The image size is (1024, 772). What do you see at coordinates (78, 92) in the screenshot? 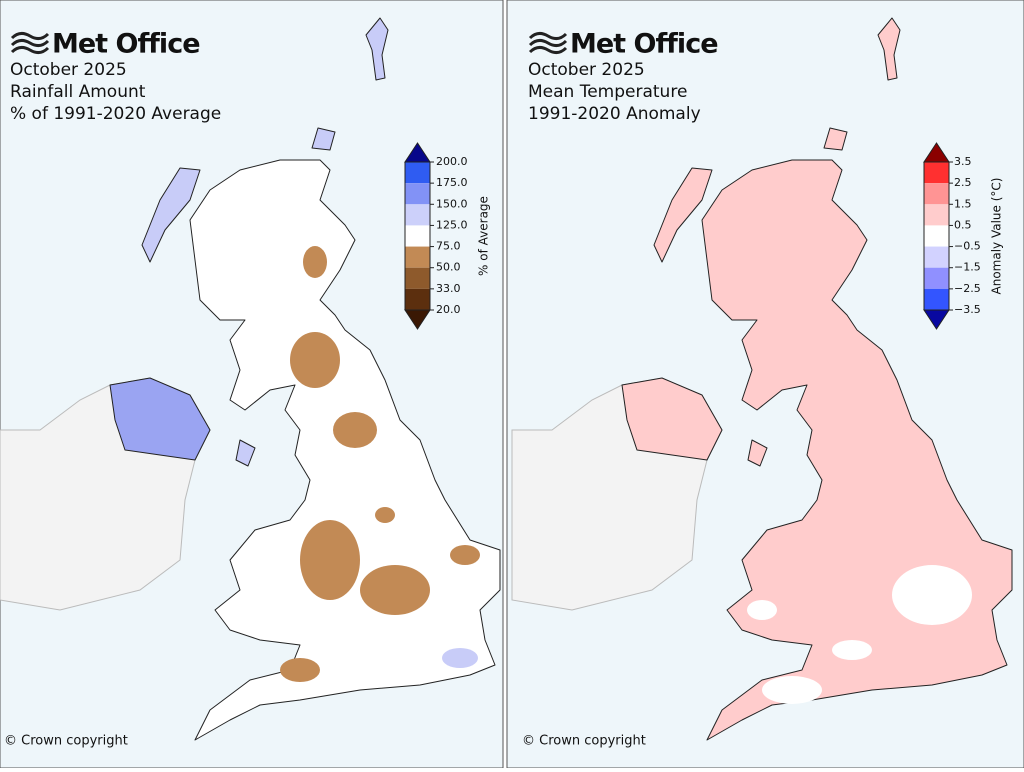
I see `title-line: Rainfall Amount` at bounding box center [78, 92].